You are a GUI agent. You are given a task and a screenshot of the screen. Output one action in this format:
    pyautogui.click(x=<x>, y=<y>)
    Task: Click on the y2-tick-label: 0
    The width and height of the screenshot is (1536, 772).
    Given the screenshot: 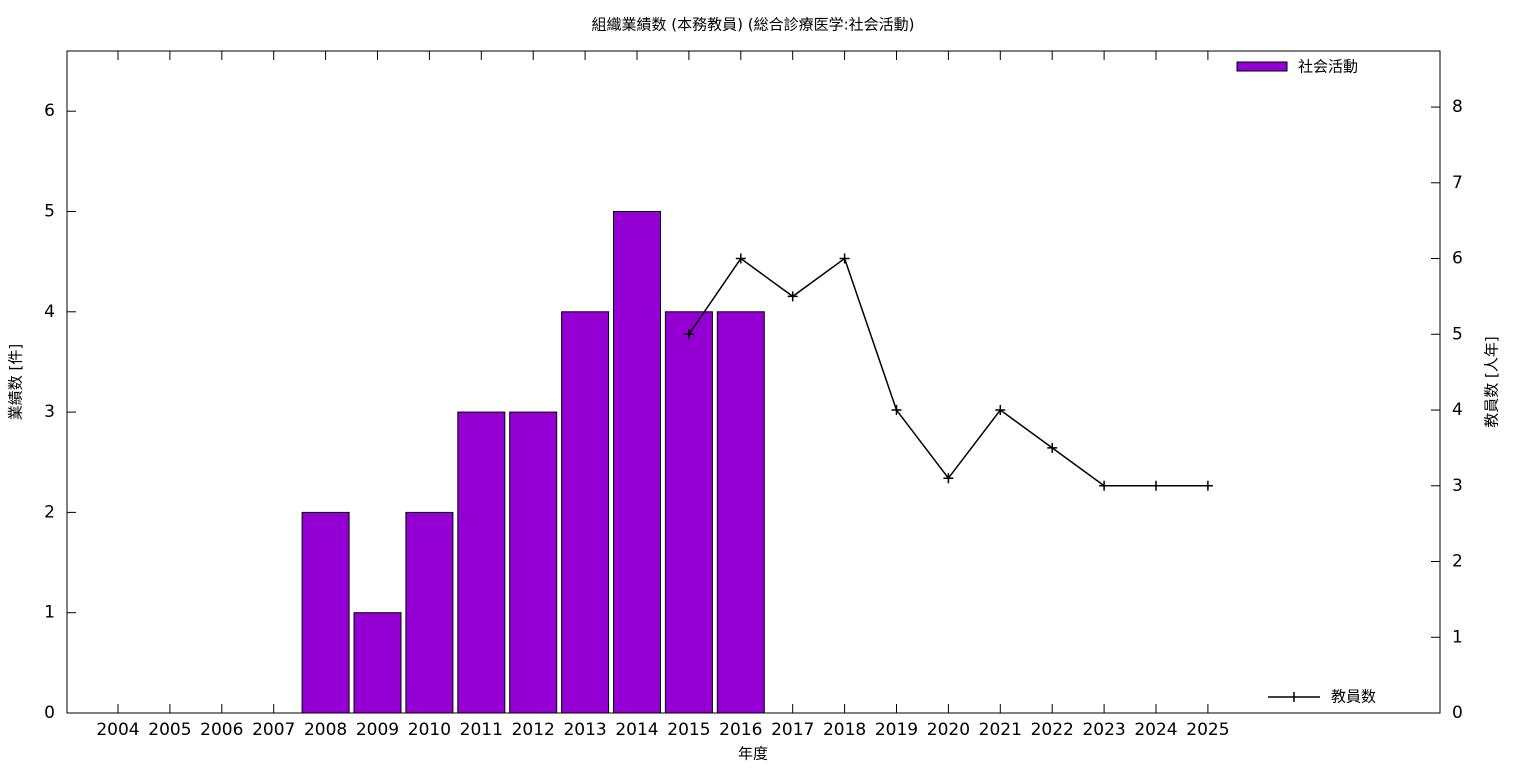 What is the action you would take?
    pyautogui.click(x=1457, y=713)
    